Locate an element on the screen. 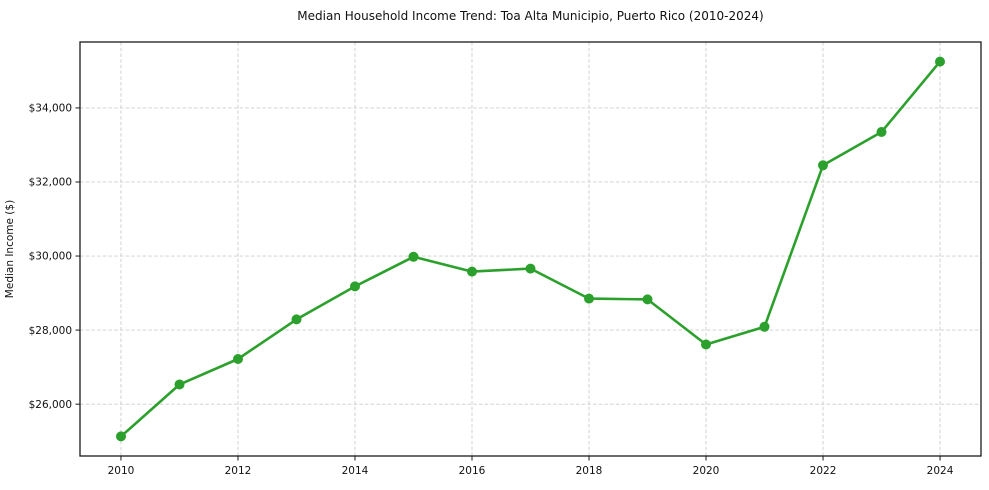  y-tick-label: $30,000 is located at coordinates (50, 257).